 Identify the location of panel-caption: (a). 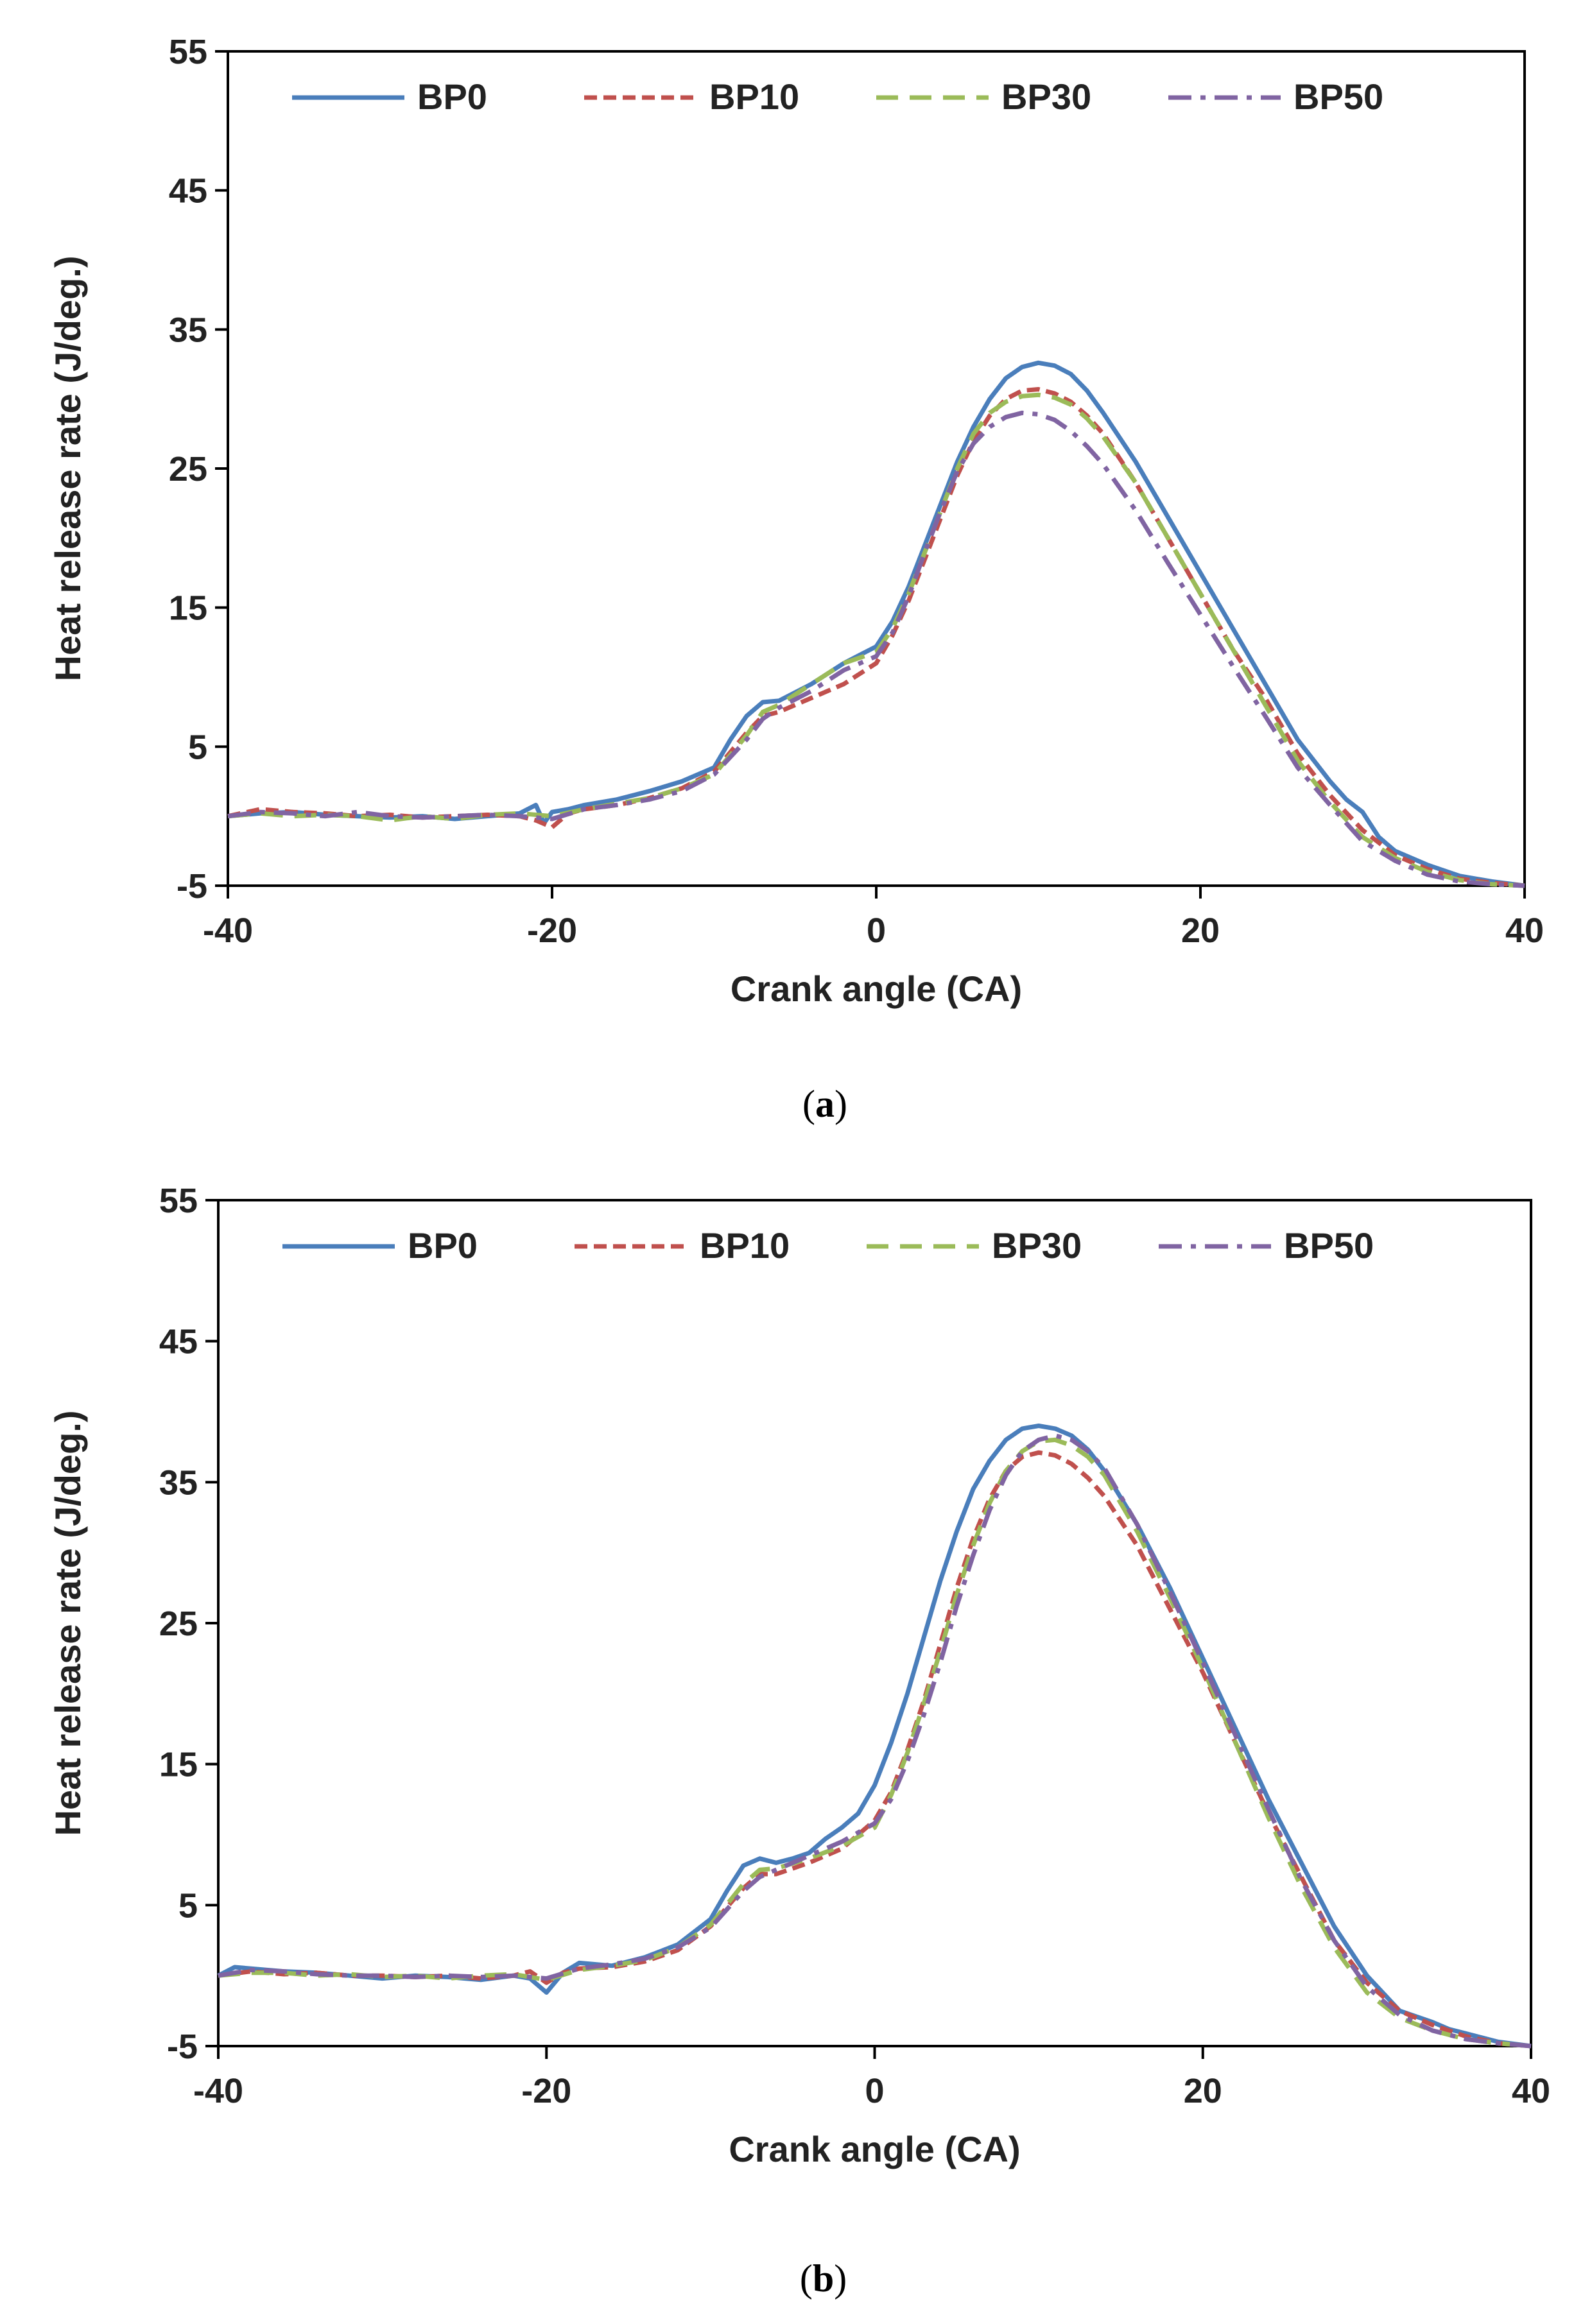
(825, 1104).